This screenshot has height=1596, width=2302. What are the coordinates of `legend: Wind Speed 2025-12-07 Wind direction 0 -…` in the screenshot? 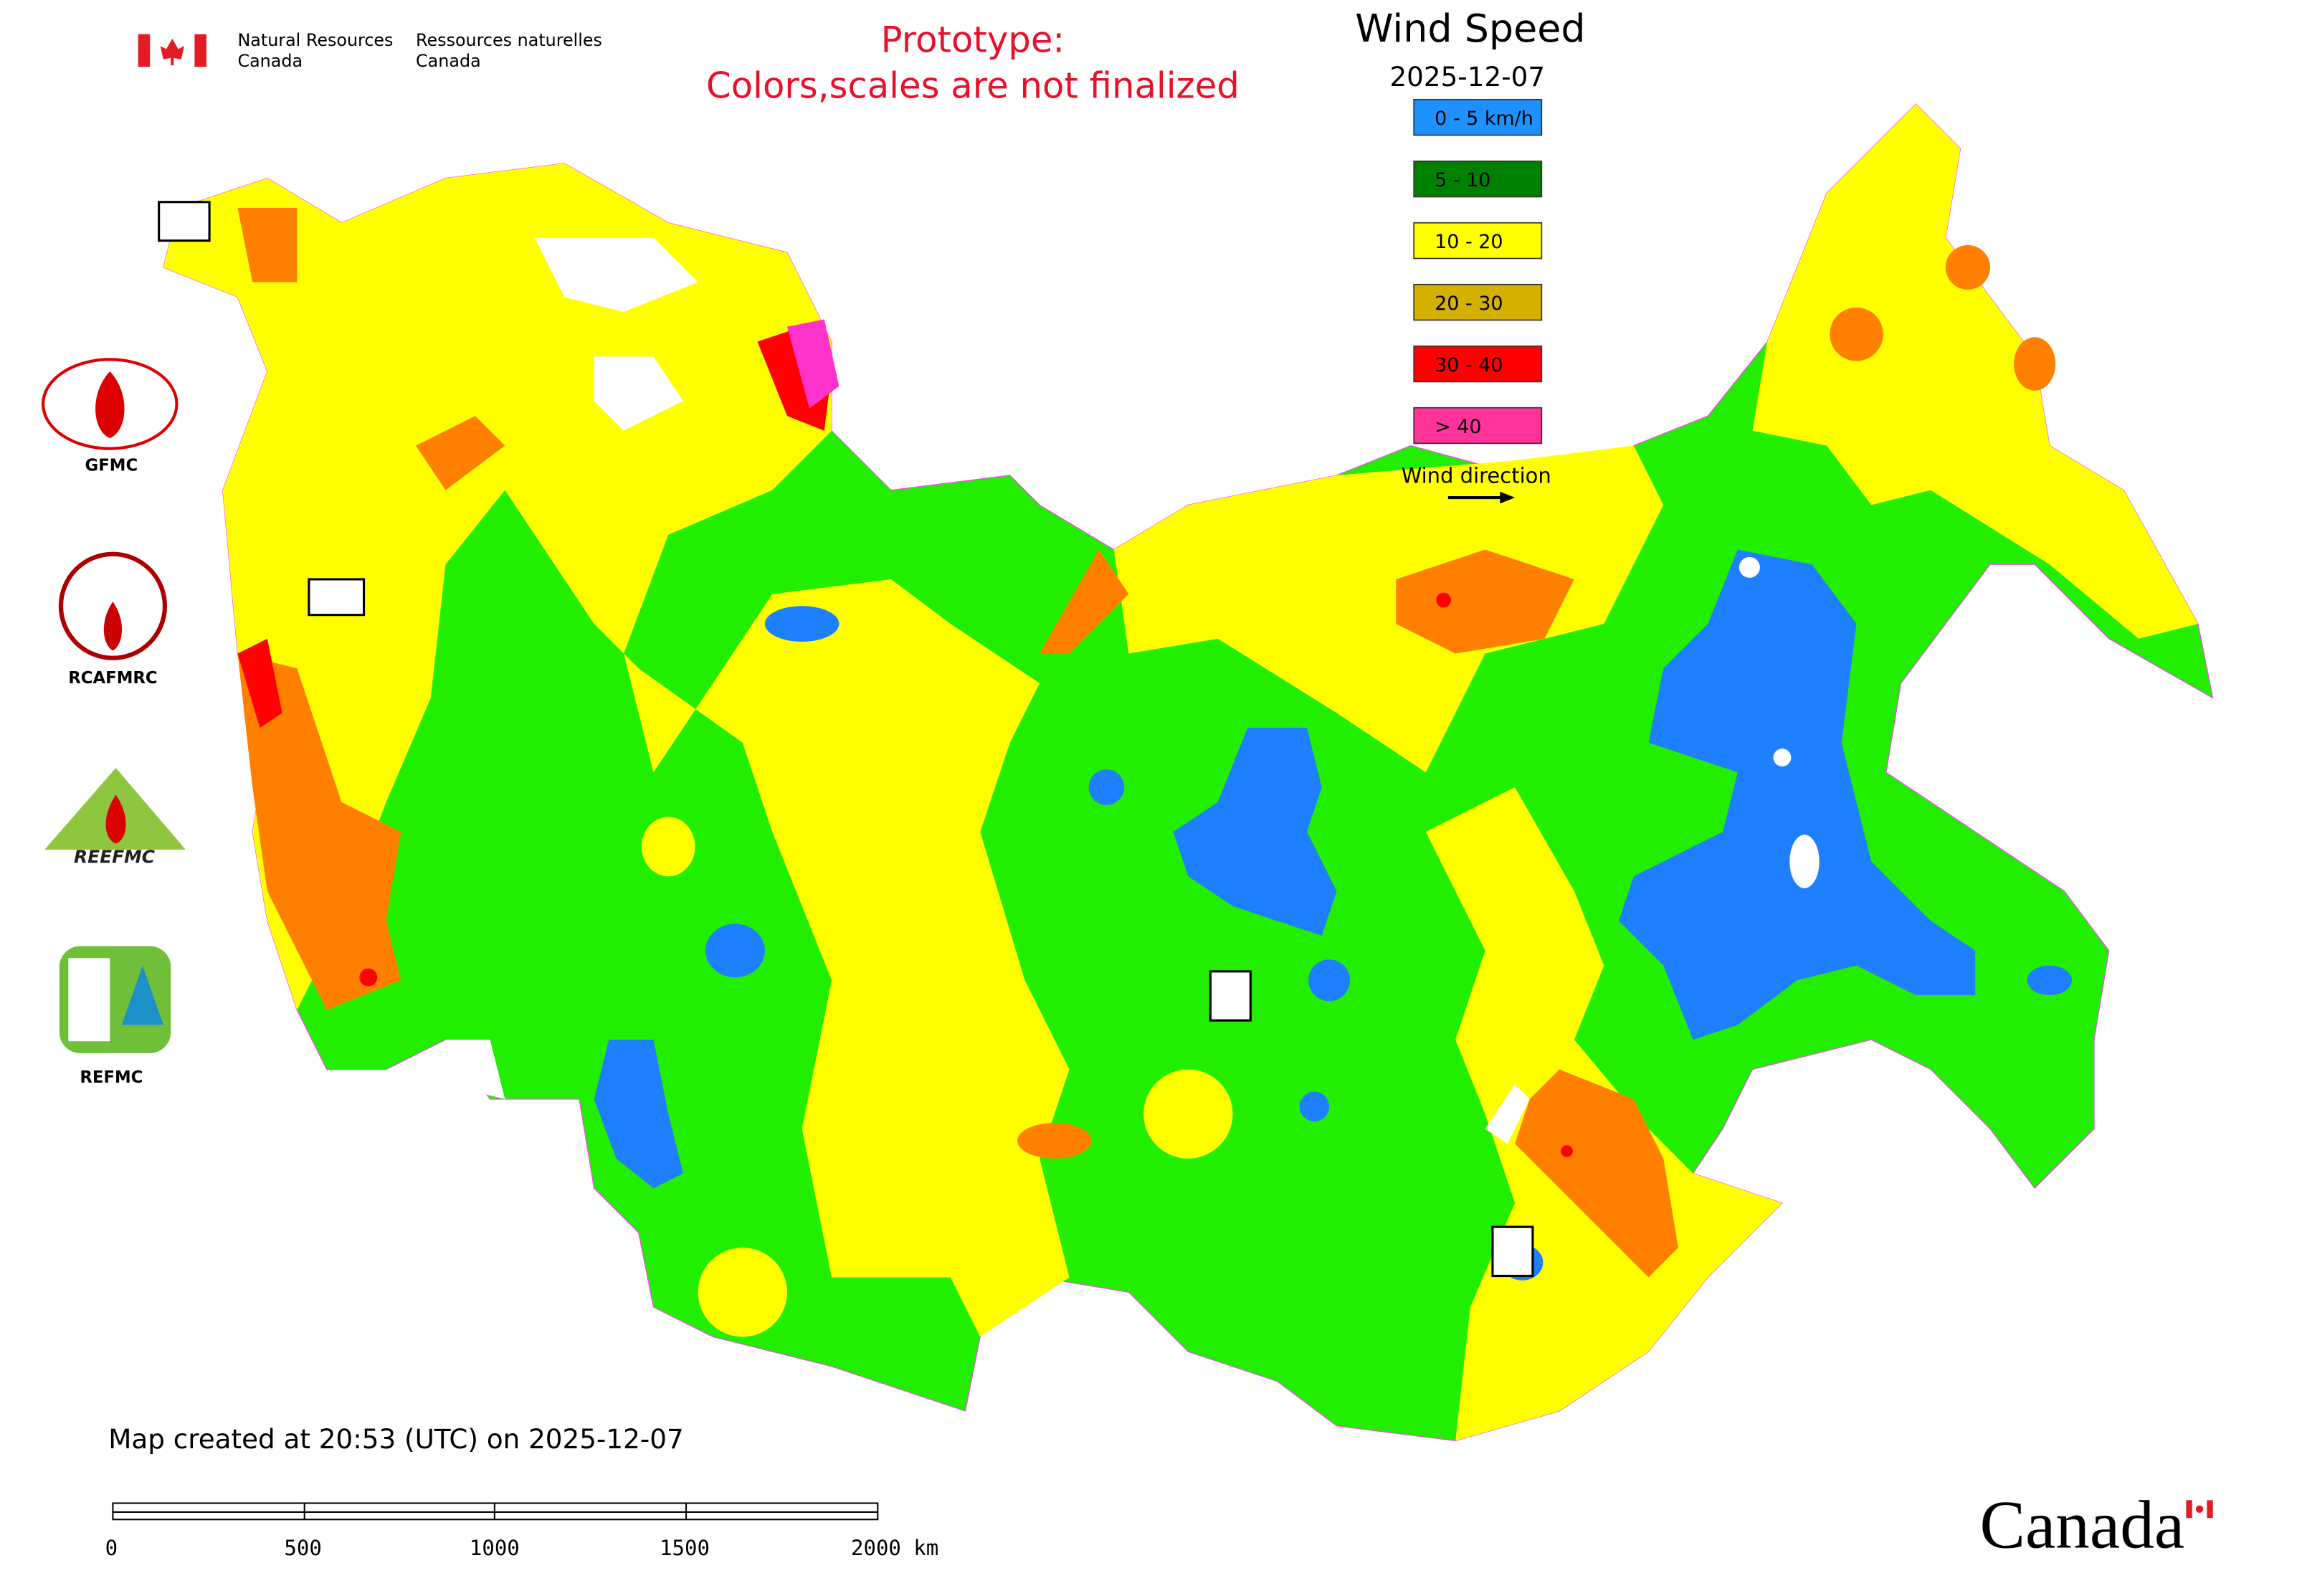 It's located at (1471, 255).